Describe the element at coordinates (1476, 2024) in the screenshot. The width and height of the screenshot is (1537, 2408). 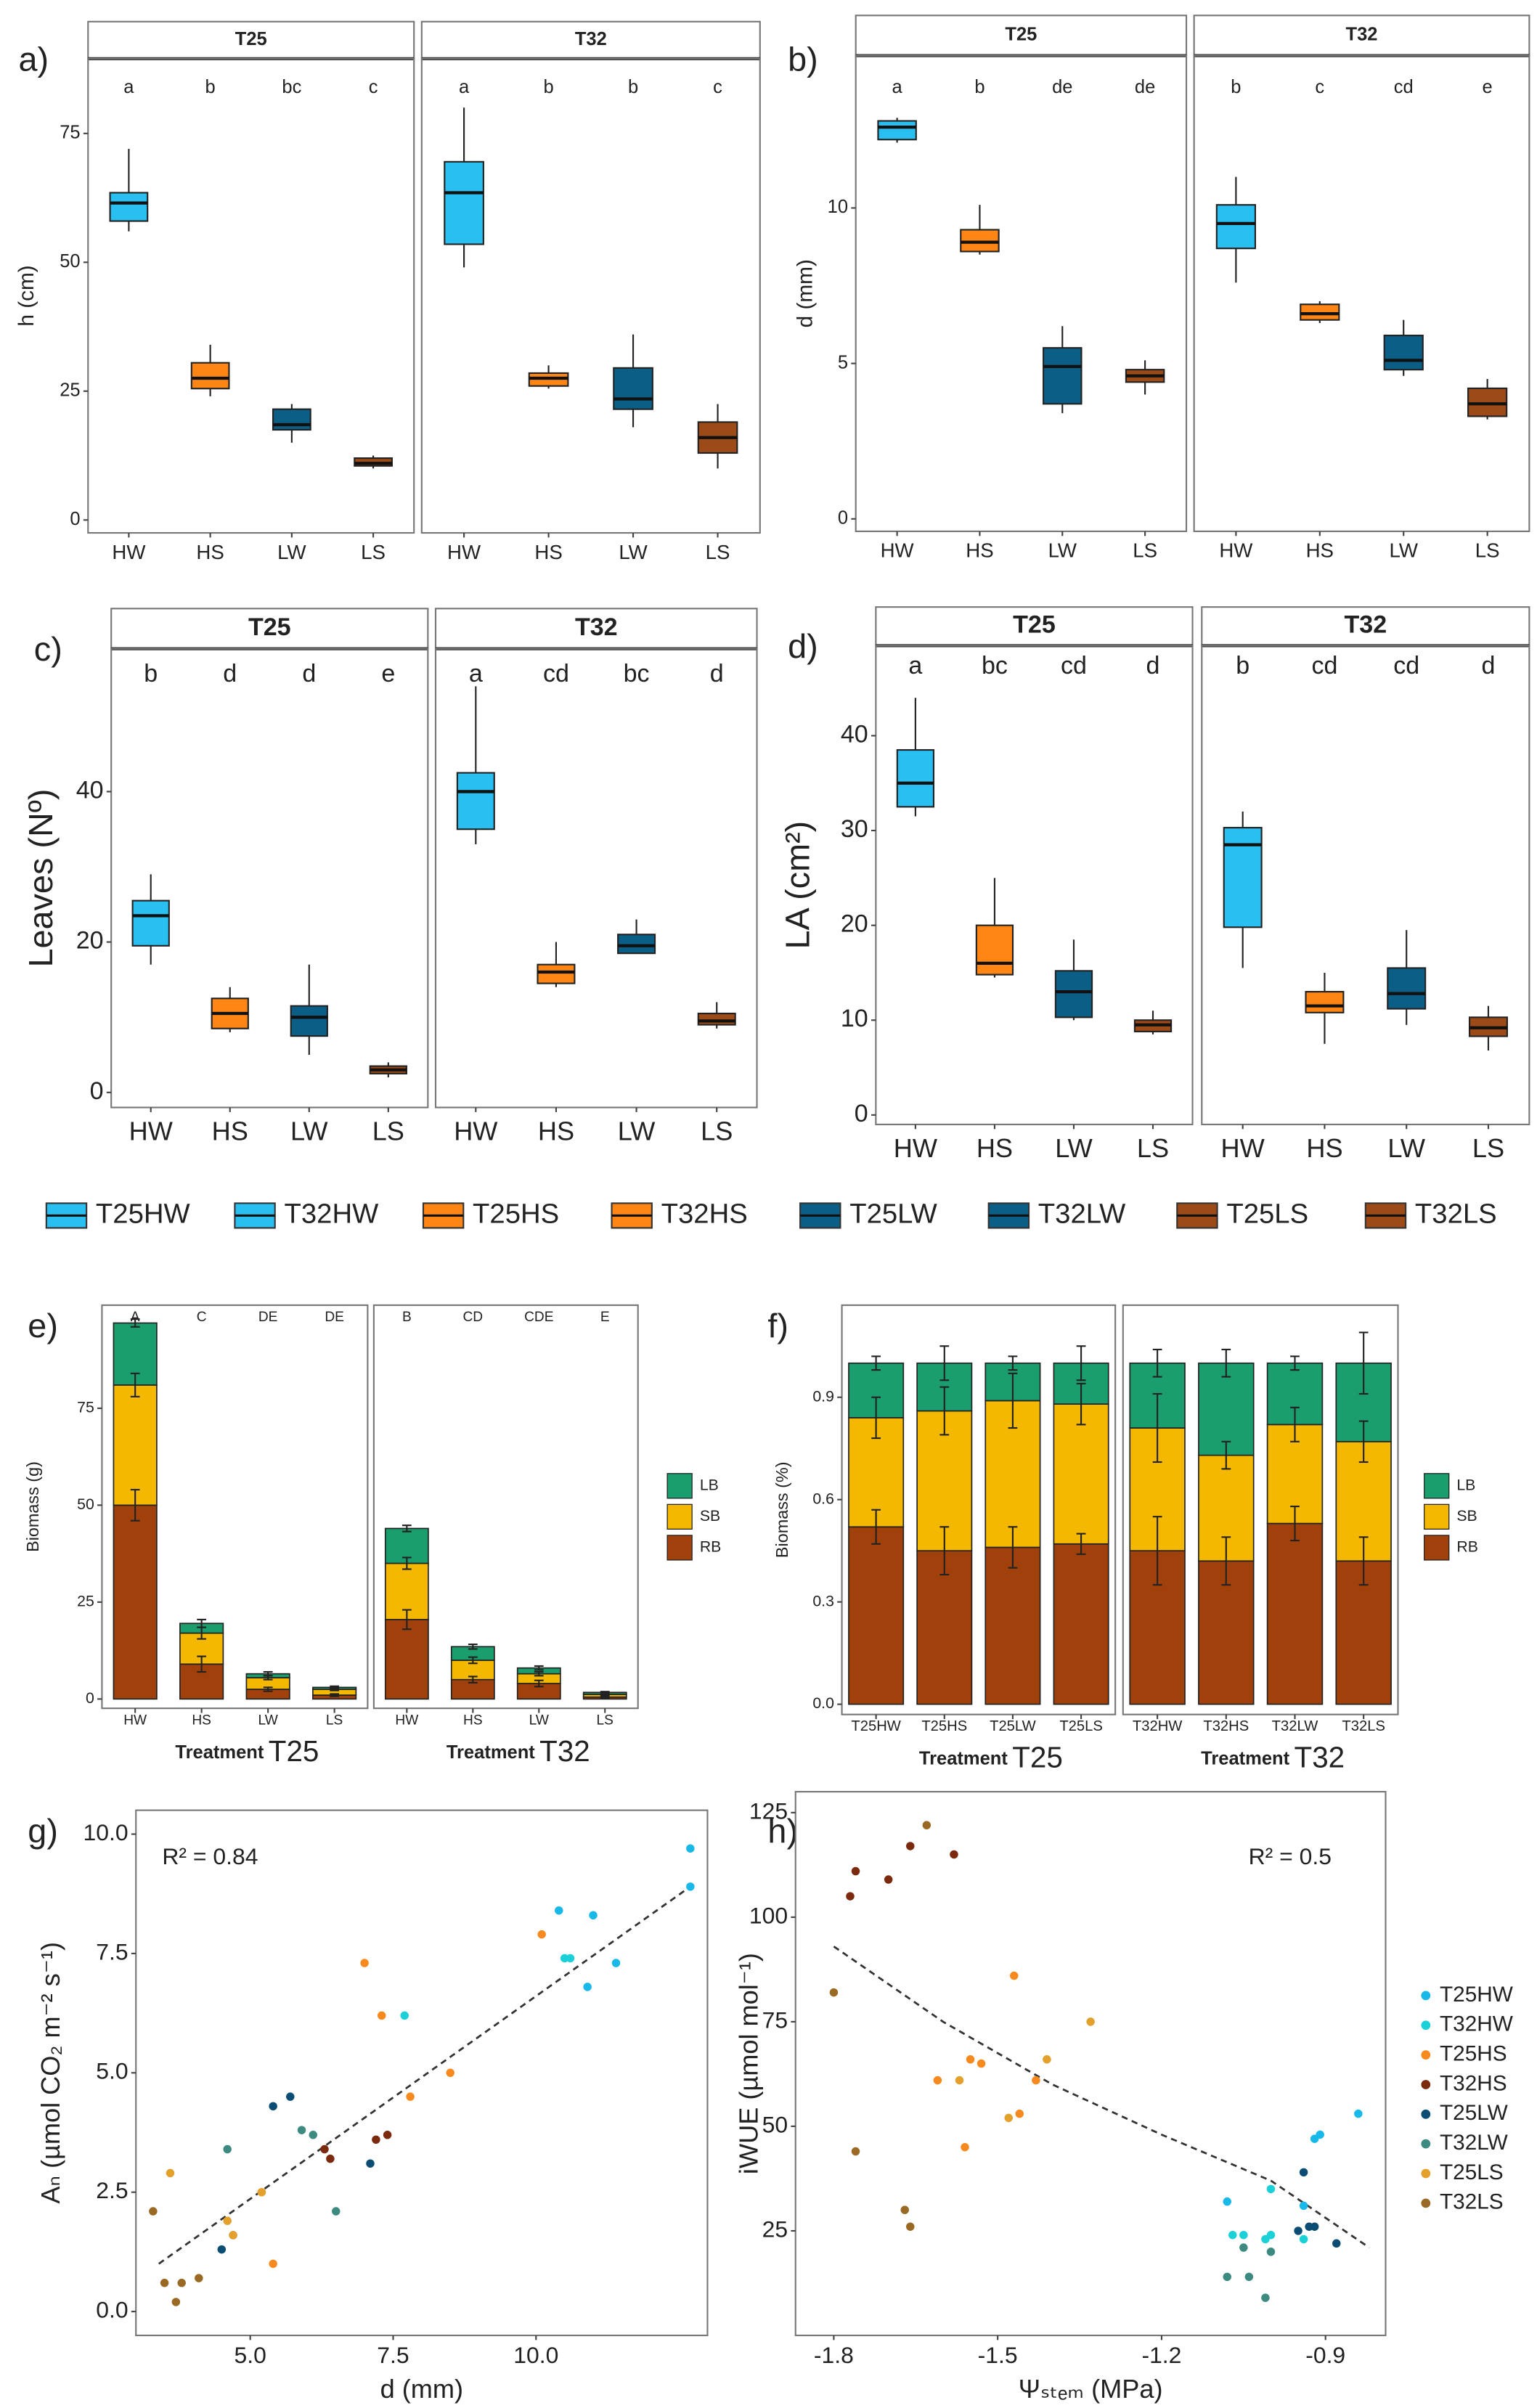
I see `legend-label: T32HW` at that location.